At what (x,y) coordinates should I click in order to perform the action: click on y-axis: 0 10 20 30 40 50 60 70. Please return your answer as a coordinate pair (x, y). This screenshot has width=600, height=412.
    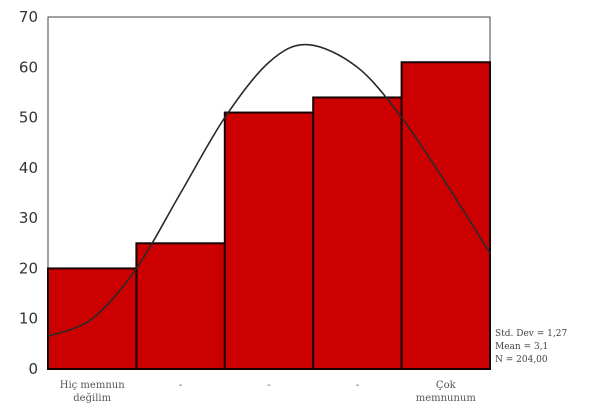
    Looking at the image, I should click on (28, 193).